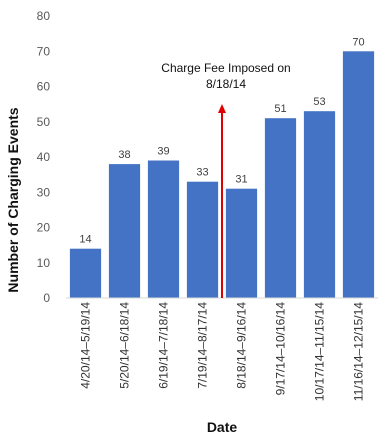  I want to click on bar-value-label: 70, so click(358, 42).